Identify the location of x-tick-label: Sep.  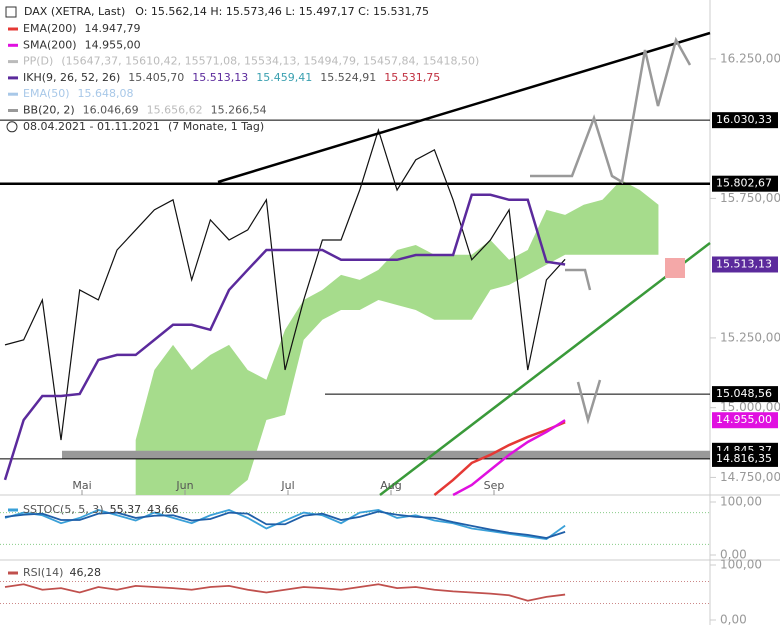
(494, 485).